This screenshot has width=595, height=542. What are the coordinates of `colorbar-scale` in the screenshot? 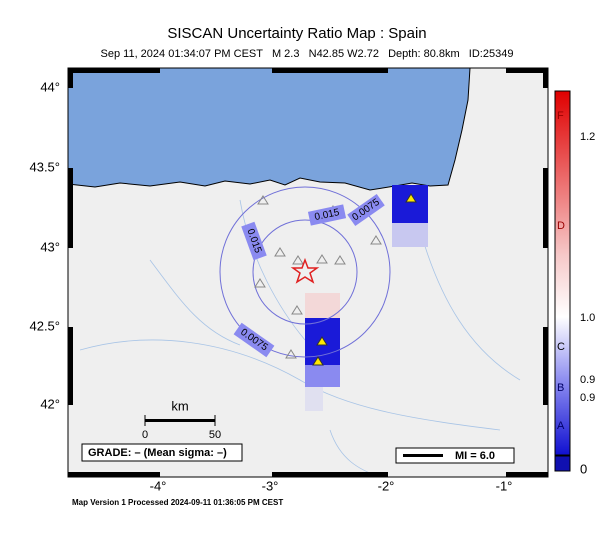 It's located at (562, 273).